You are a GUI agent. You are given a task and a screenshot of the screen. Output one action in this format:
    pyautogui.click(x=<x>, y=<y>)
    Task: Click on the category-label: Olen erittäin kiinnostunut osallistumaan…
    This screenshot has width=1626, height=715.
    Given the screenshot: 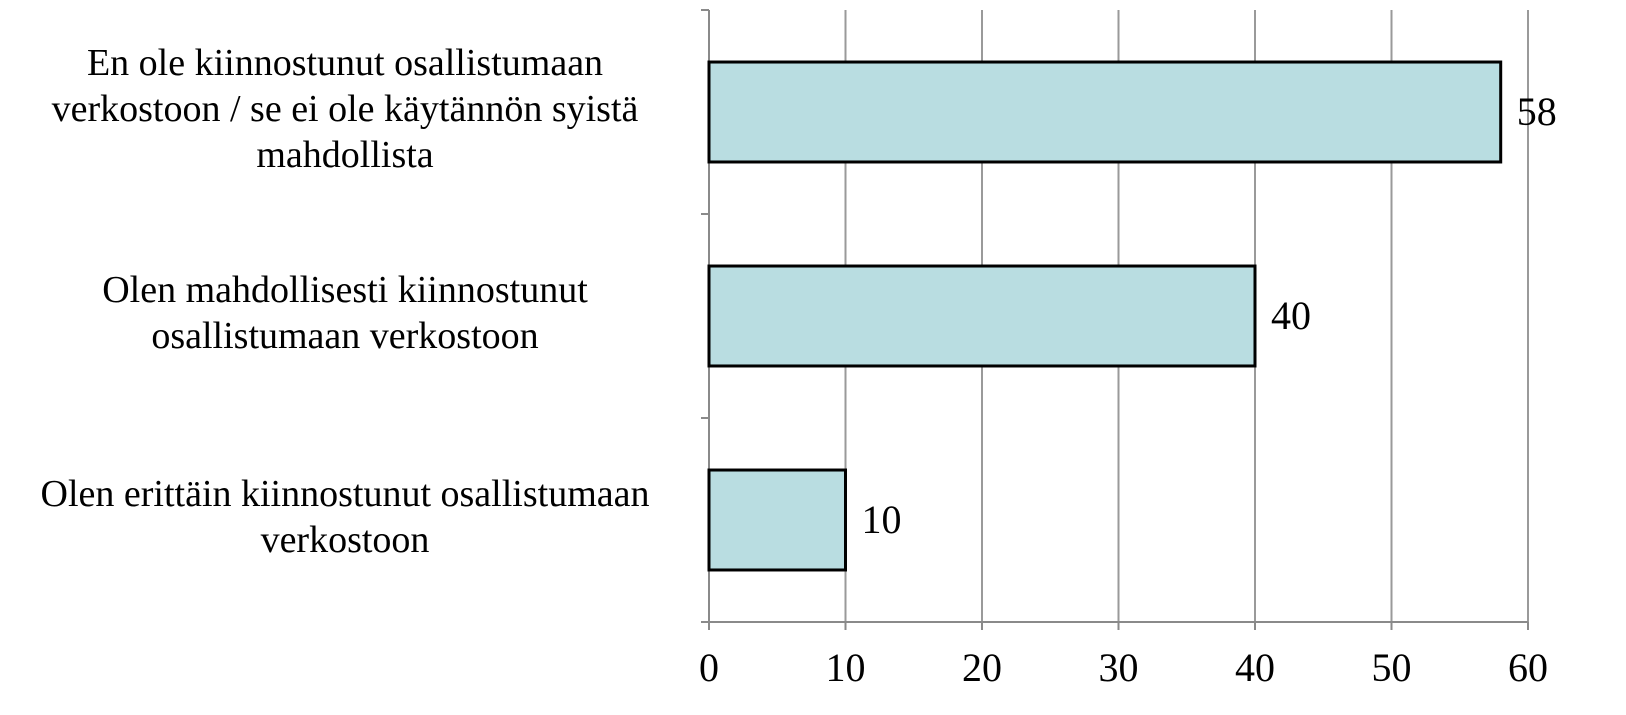 What is the action you would take?
    pyautogui.click(x=345, y=517)
    